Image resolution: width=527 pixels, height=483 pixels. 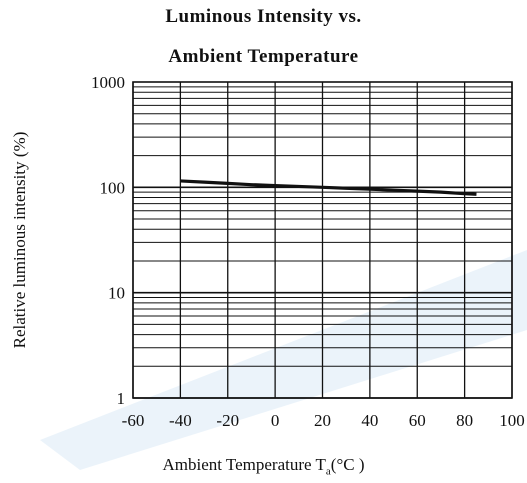 What do you see at coordinates (263, 16) in the screenshot?
I see `chart-title: Luminous Intensity vs.` at bounding box center [263, 16].